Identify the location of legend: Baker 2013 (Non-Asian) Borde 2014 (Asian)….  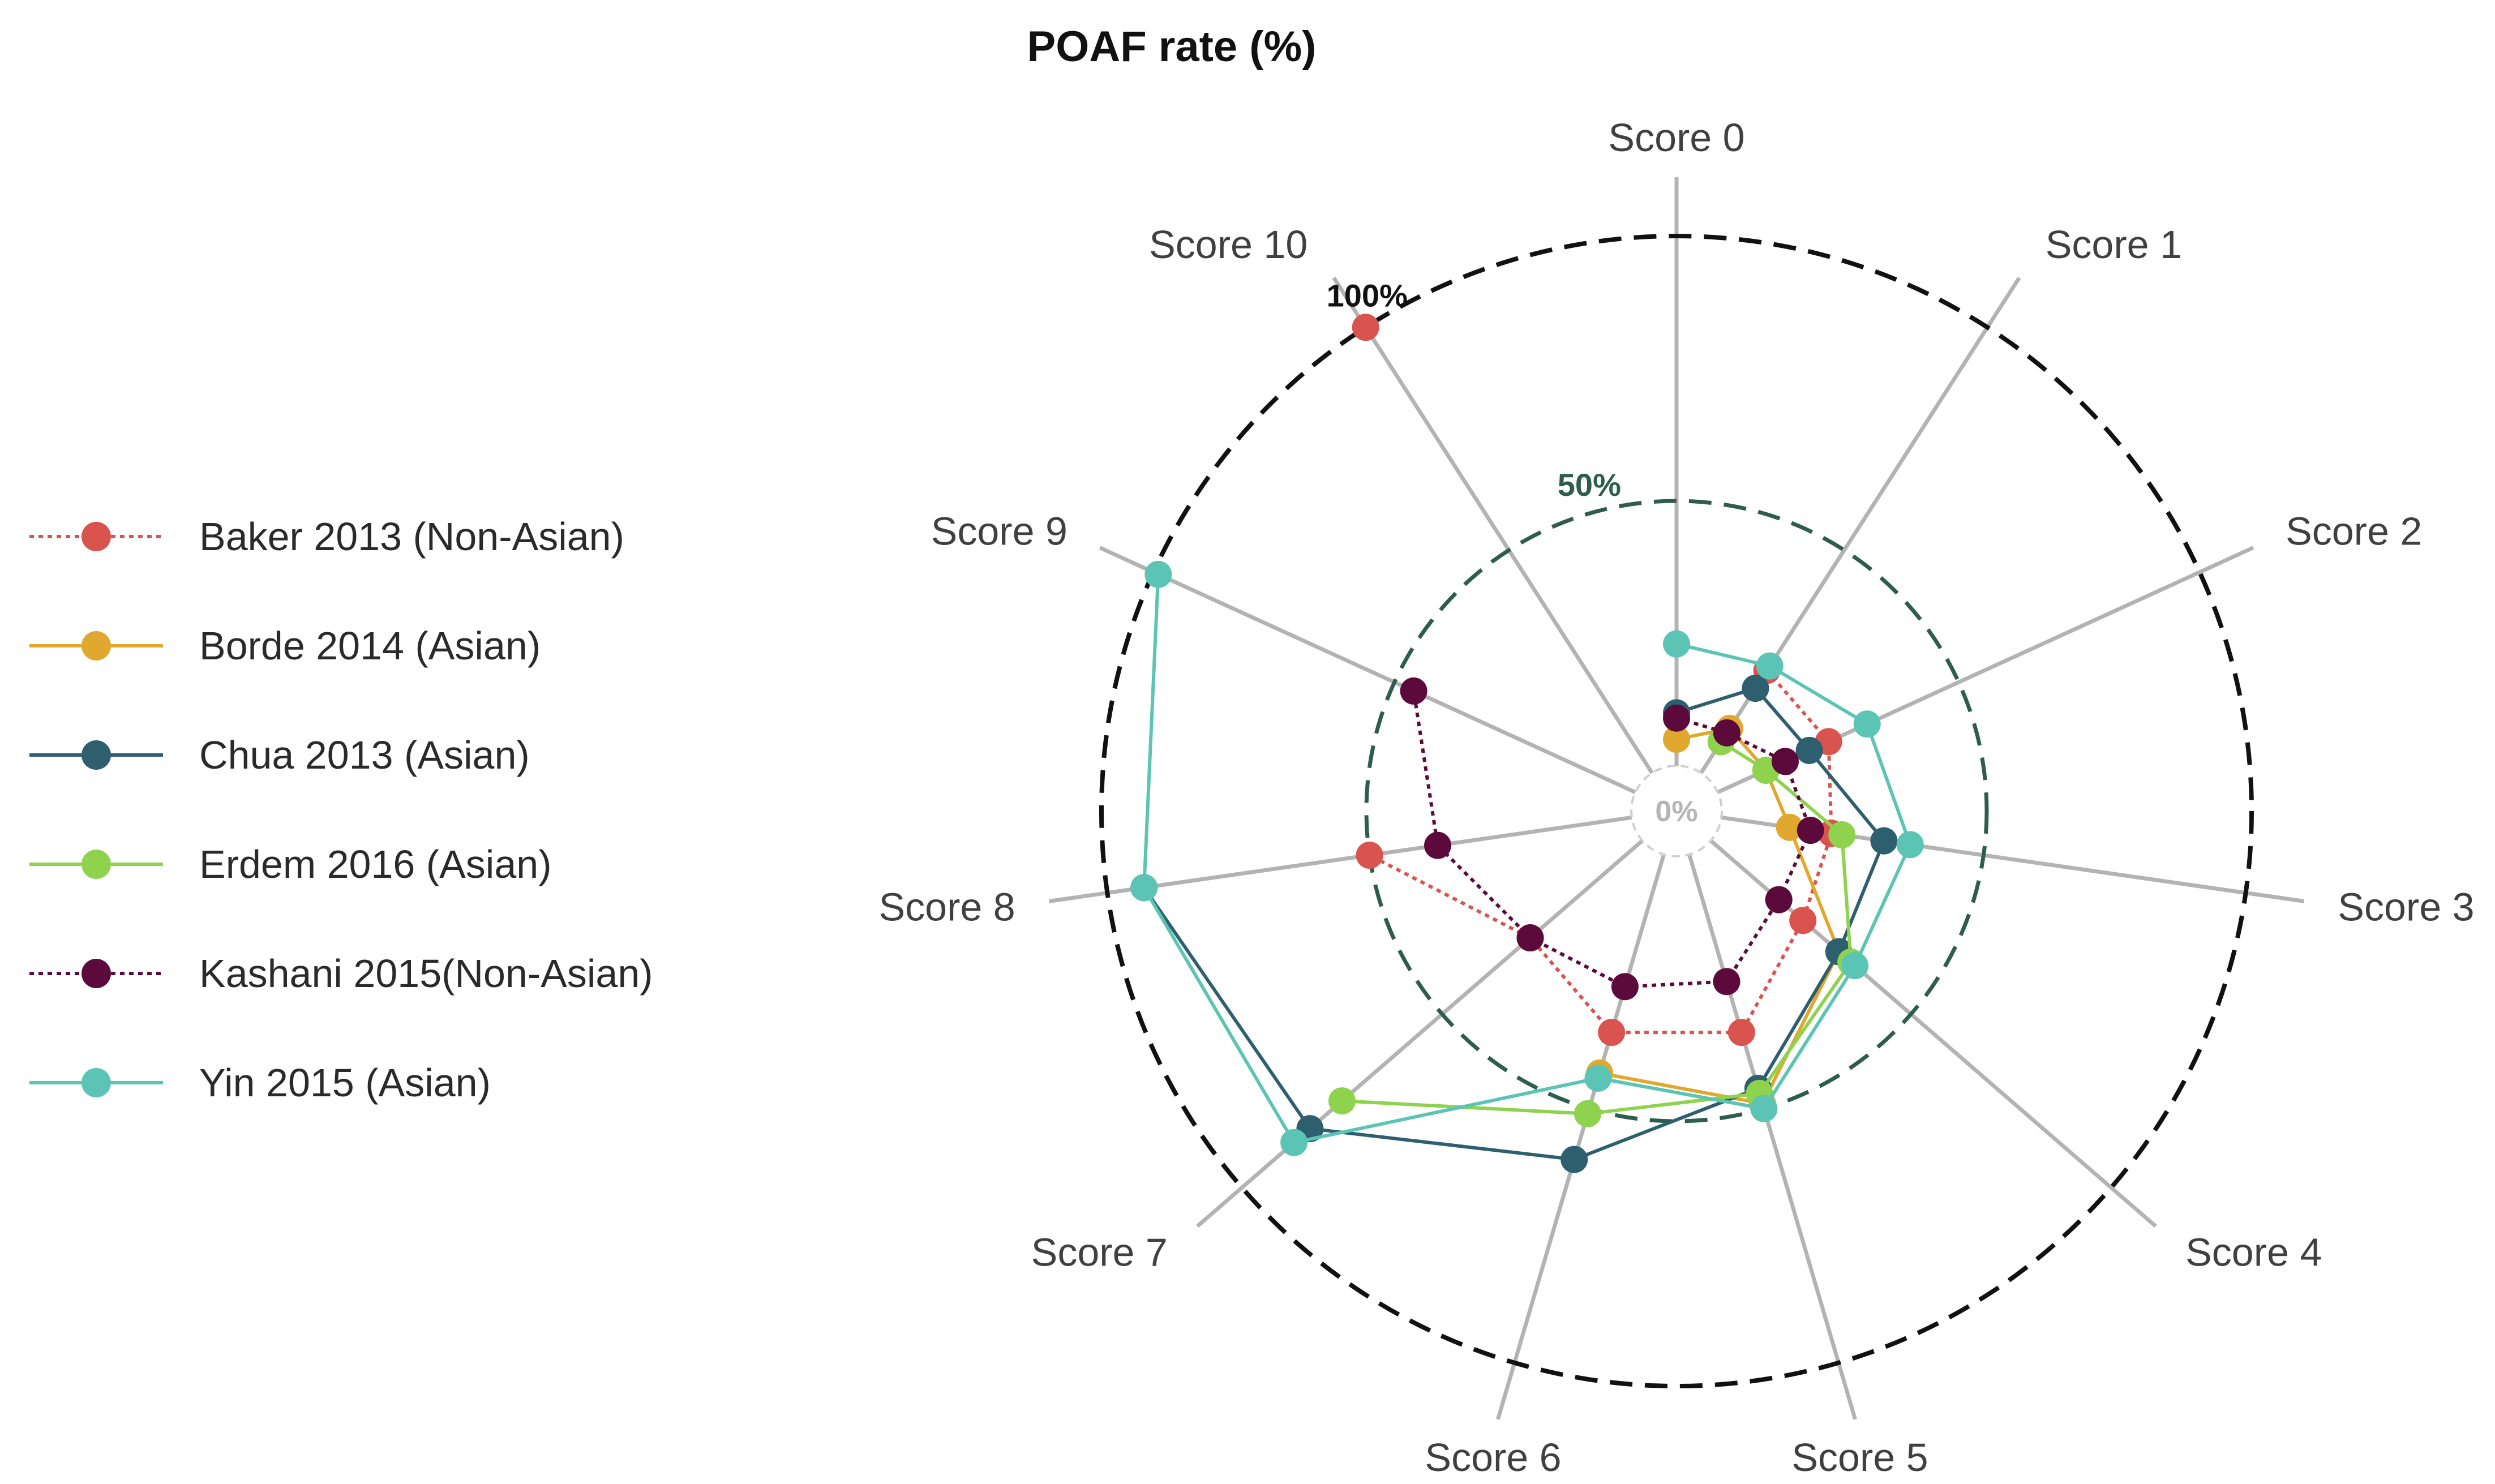
(341, 809).